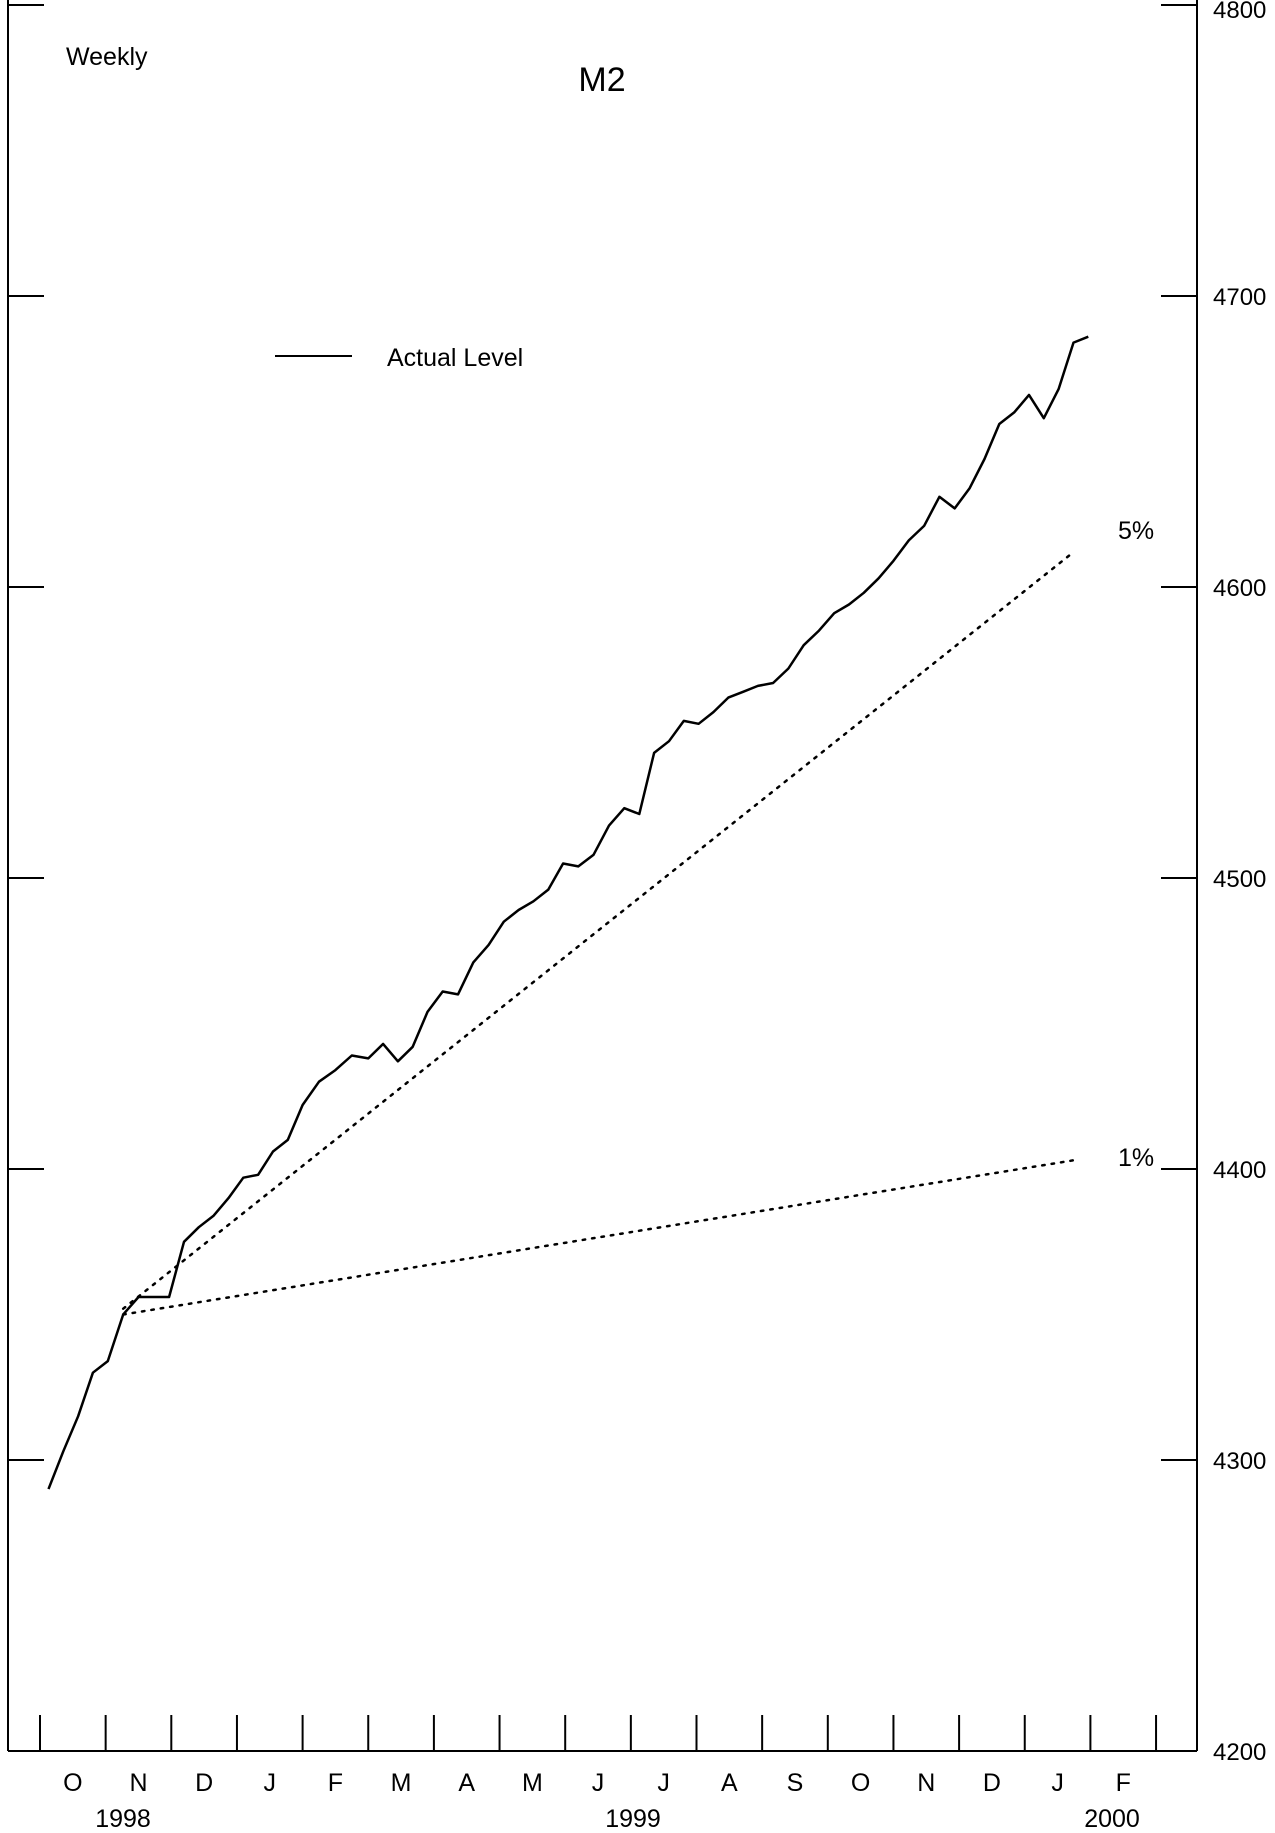 This screenshot has height=1833, width=1275. I want to click on x-axis-year-labels: 1998 1999 2000, so click(617, 1819).